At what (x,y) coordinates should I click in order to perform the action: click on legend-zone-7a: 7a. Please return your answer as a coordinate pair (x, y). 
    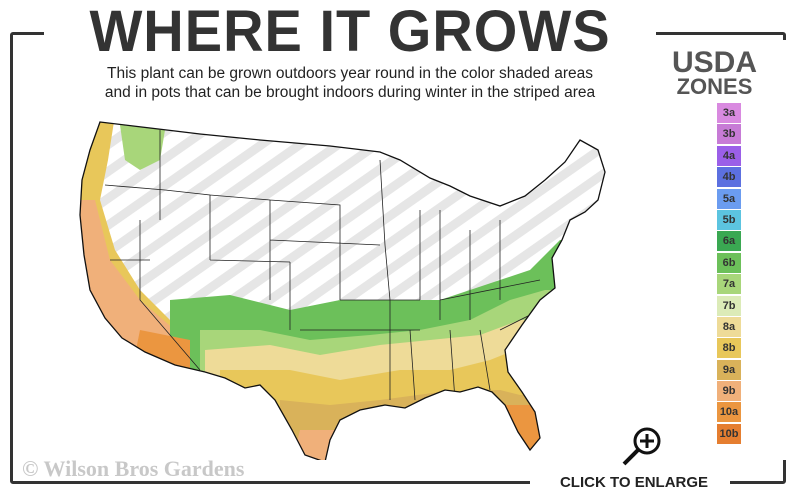
    Looking at the image, I should click on (729, 284).